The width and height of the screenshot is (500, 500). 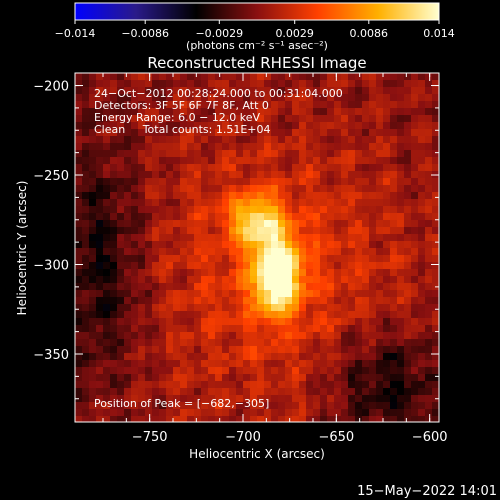 I want to click on chart-title: Reconstructed RHESSI Image, so click(x=256, y=63).